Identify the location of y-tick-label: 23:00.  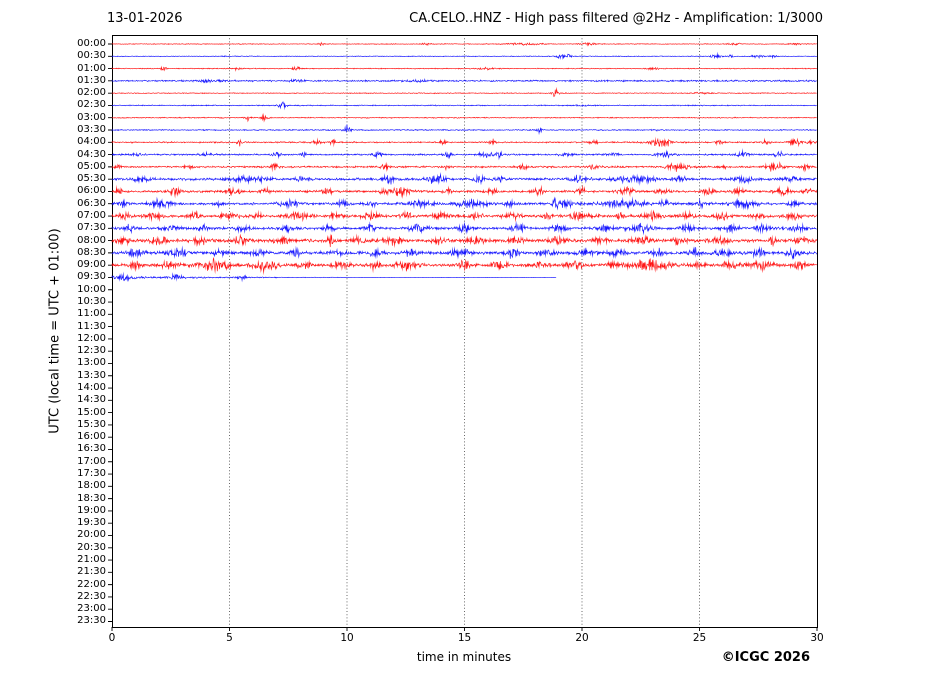
(91, 609).